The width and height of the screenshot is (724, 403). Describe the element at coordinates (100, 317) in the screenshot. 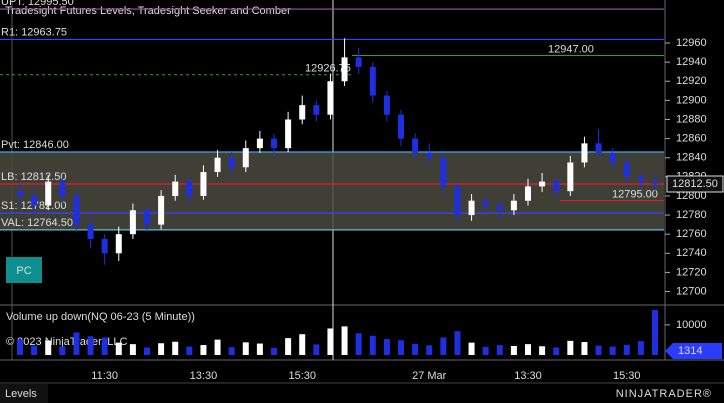

I see `volume-title: Volume up down(NQ 06-23 (5 Minute))` at that location.